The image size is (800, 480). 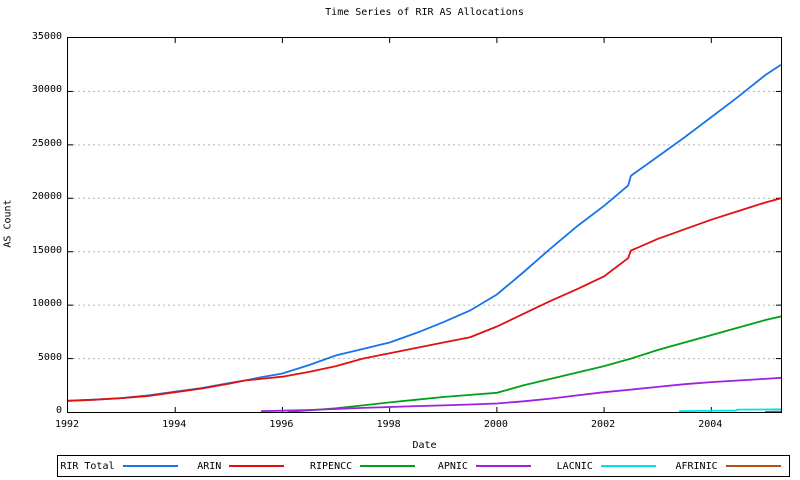 What do you see at coordinates (174, 424) in the screenshot?
I see `x-tick-label-1994: 1994` at bounding box center [174, 424].